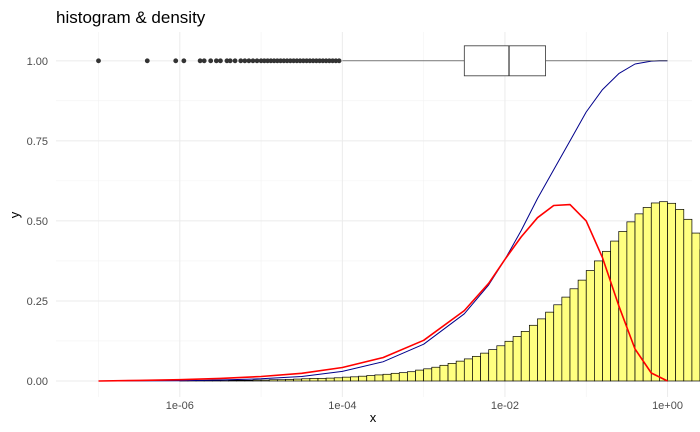 This screenshot has width=700, height=432. I want to click on y-tick-label: 0.25, so click(37, 302).